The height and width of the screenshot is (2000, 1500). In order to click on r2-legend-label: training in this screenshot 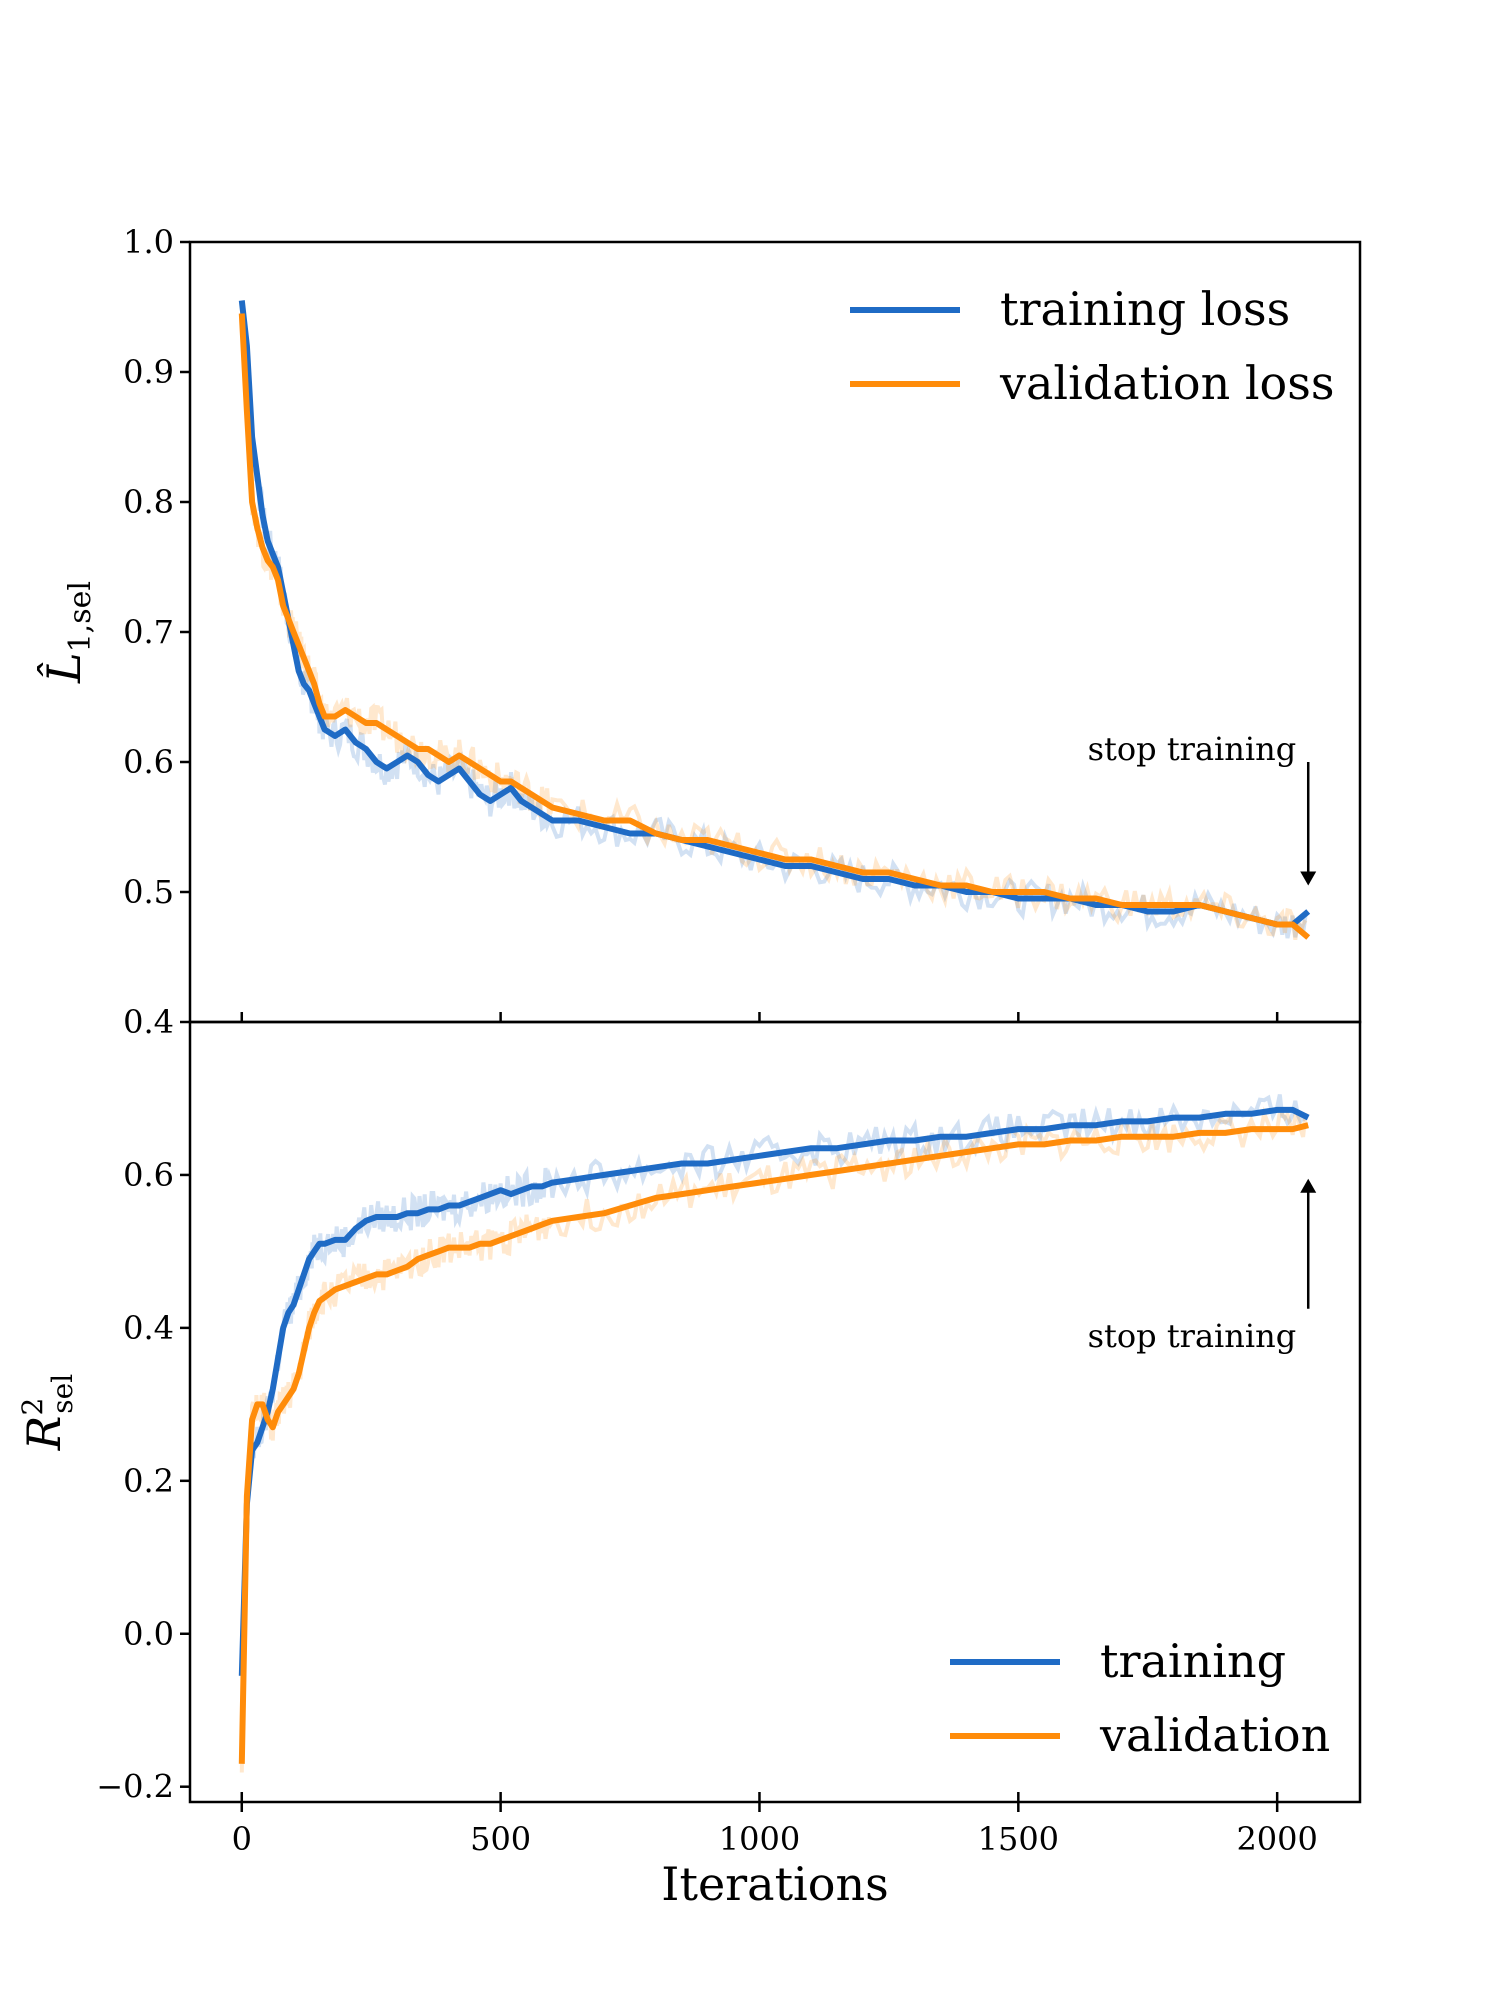, I will do `click(1193, 1661)`.